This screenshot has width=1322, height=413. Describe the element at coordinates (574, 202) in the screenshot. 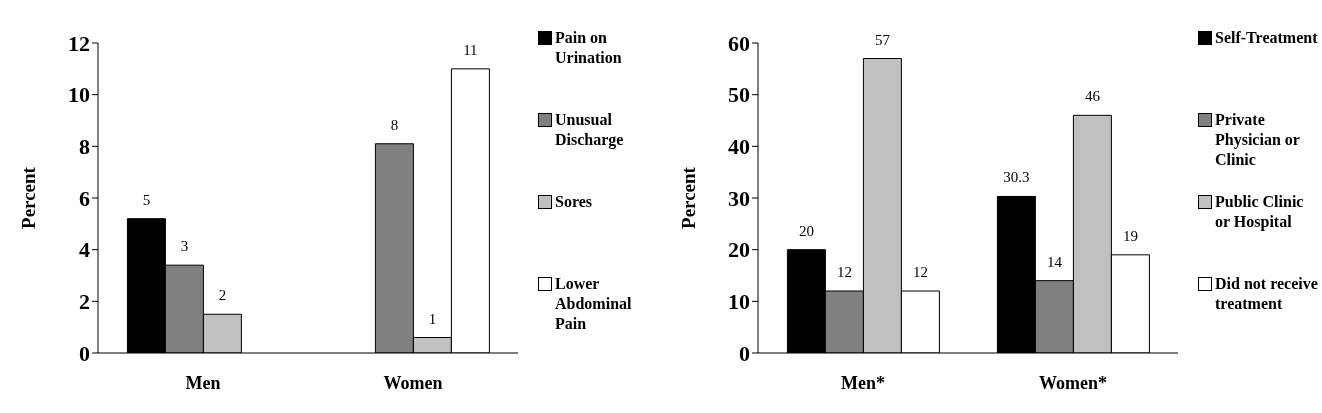

I see `legend-label: Sores` at that location.